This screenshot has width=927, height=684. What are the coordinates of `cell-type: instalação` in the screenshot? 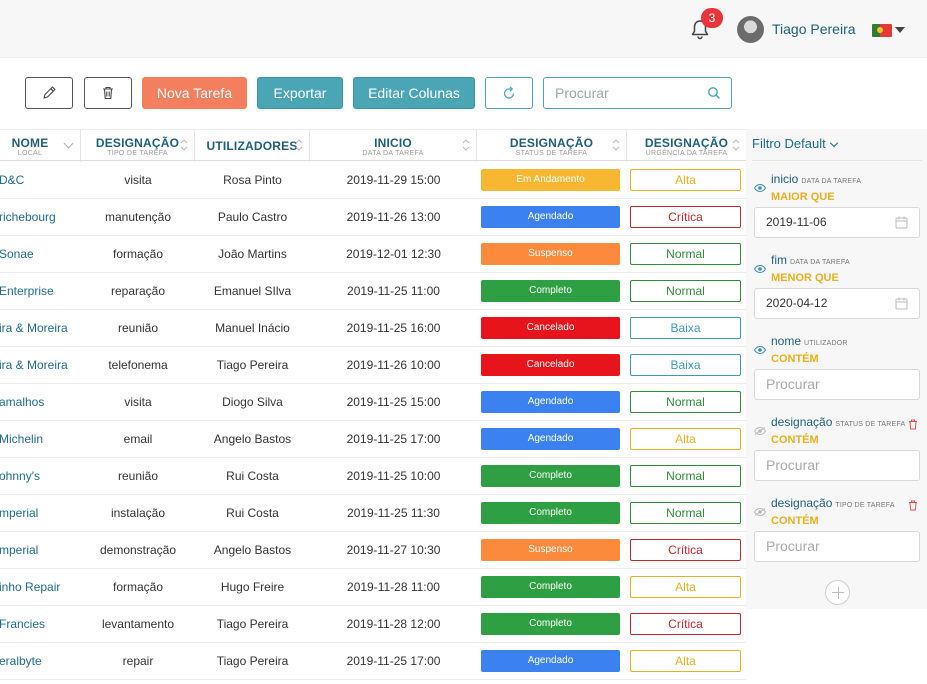 It's located at (138, 513).